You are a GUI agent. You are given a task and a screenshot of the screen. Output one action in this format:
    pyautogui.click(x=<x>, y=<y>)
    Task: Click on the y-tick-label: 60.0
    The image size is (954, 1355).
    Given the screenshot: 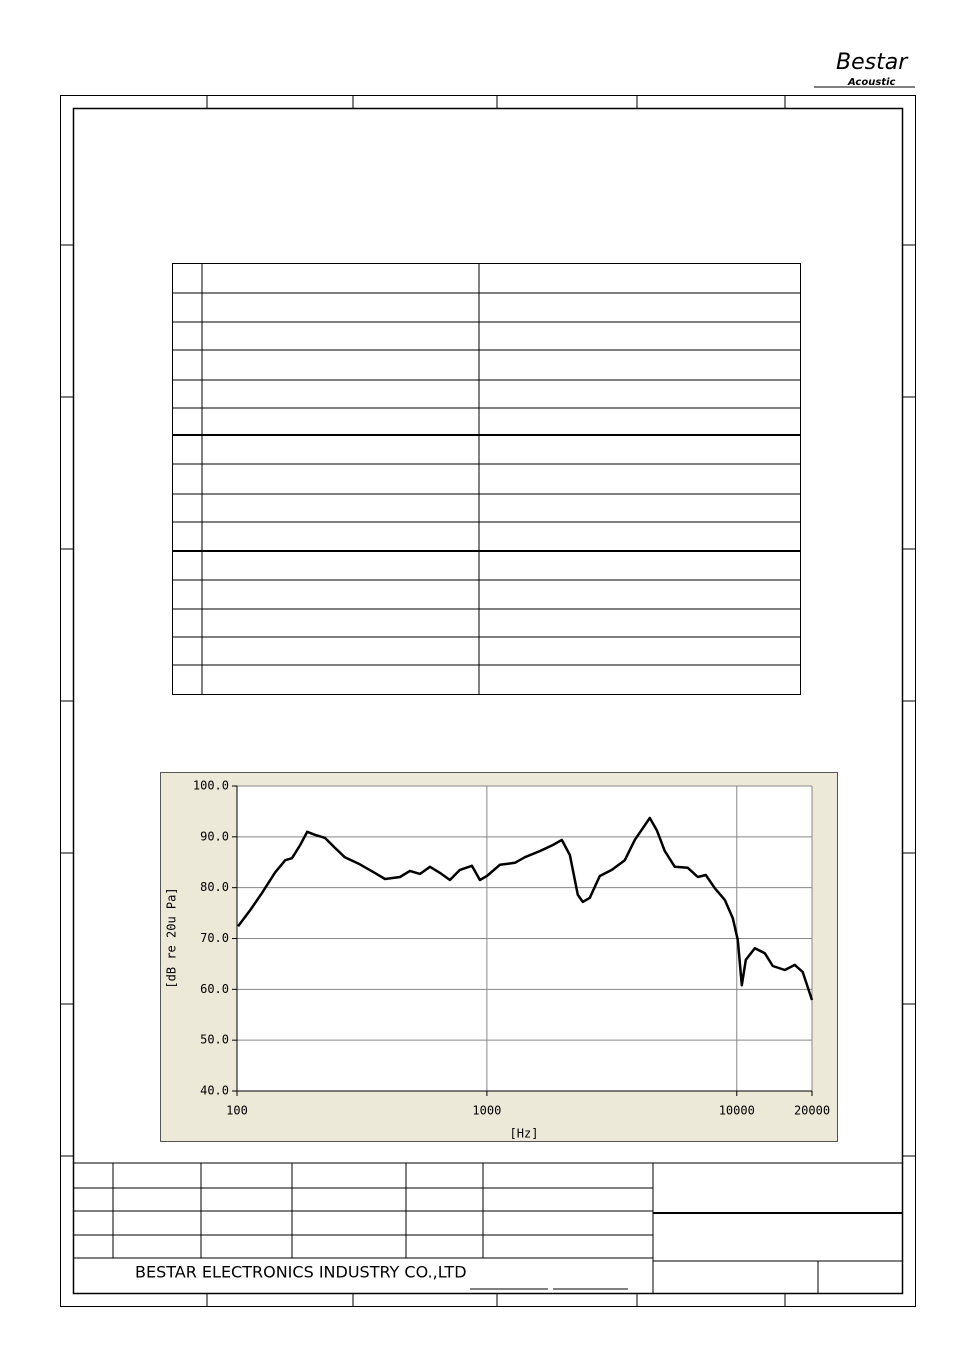 What is the action you would take?
    pyautogui.click(x=214, y=989)
    